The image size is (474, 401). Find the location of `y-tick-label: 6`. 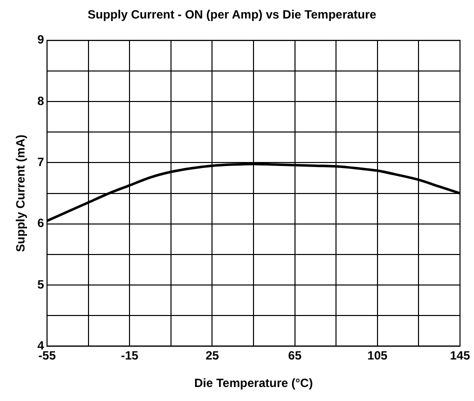

y-tick-label: 6 is located at coordinates (40, 223).